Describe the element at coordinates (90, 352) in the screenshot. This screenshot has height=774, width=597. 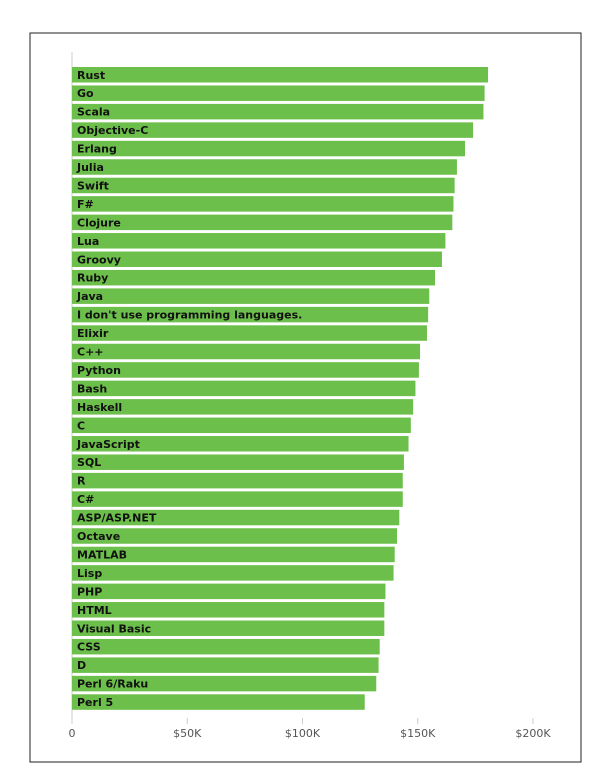
I see `bar-label: C++` at that location.